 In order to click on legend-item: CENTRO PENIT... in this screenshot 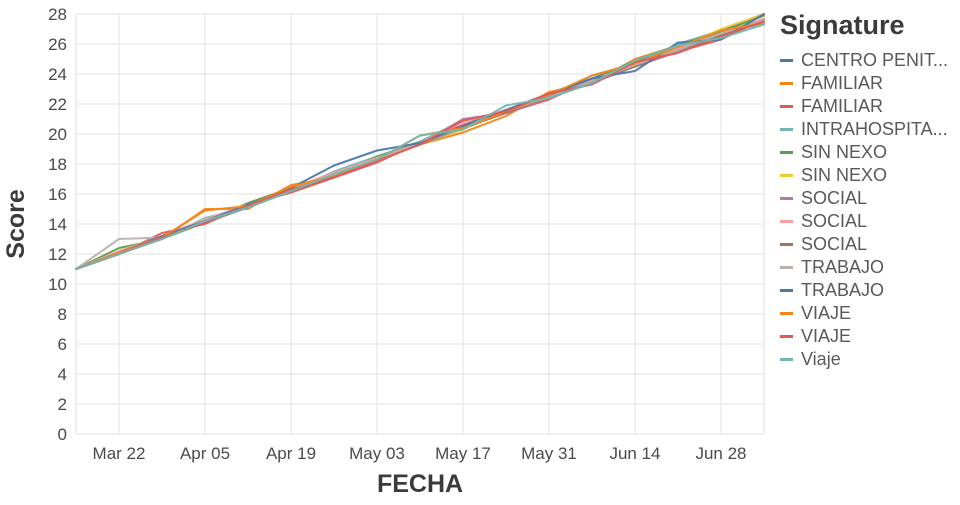, I will do `click(870, 60)`.